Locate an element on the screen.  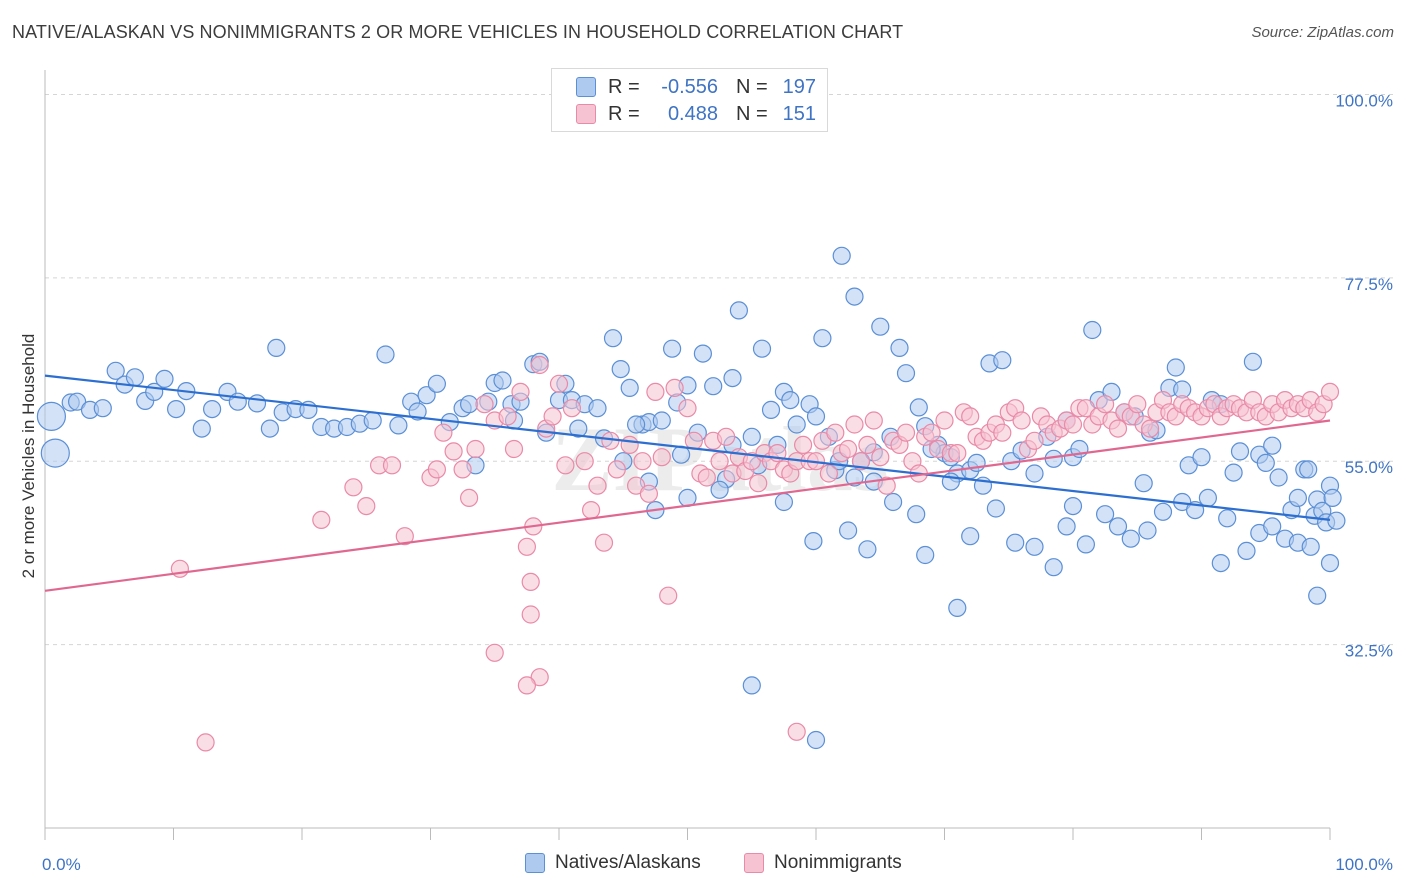
bottom-legend-natives: Natives/Alaskans is located at coordinates (613, 863).